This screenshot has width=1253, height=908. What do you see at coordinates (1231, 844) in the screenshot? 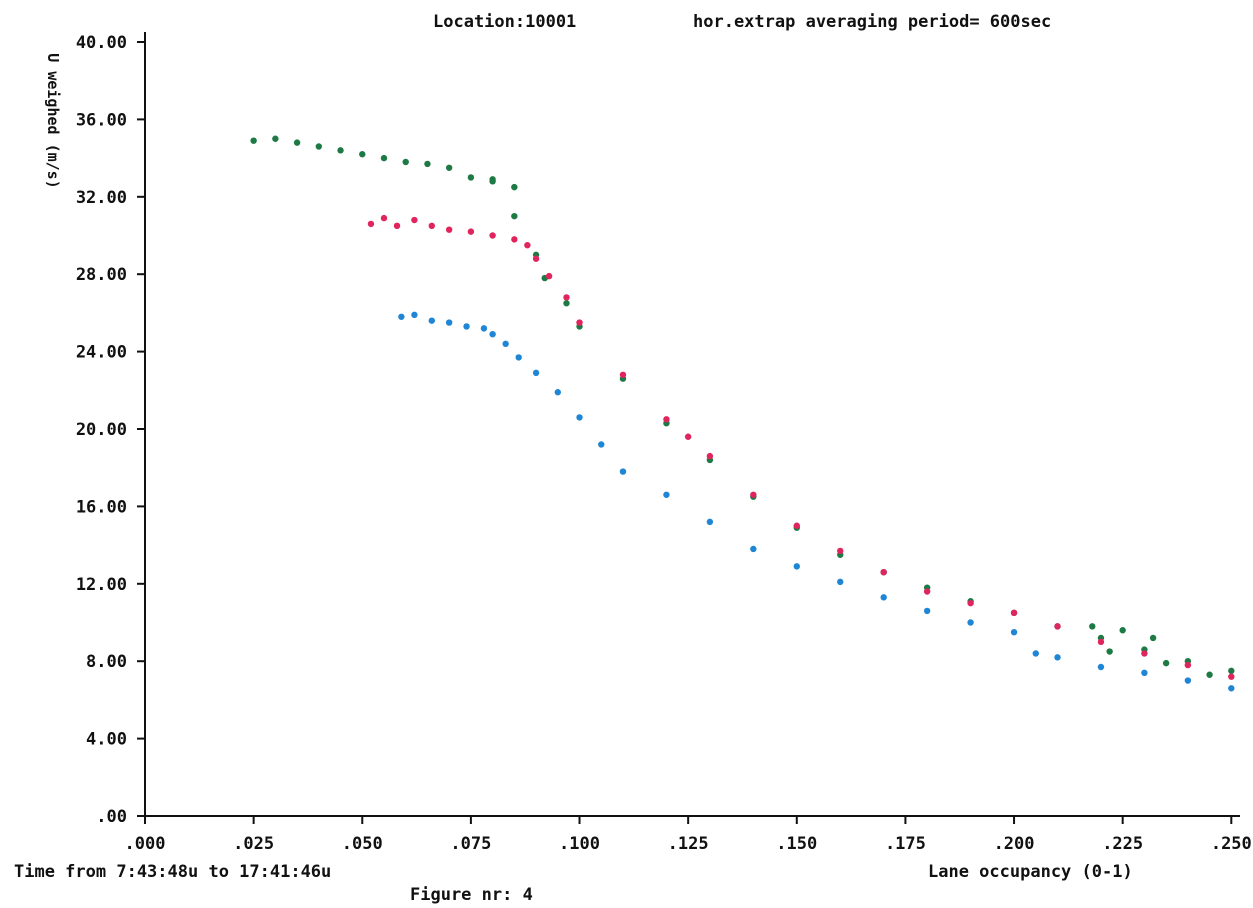
I see `x-tick-label: .250` at bounding box center [1231, 844].